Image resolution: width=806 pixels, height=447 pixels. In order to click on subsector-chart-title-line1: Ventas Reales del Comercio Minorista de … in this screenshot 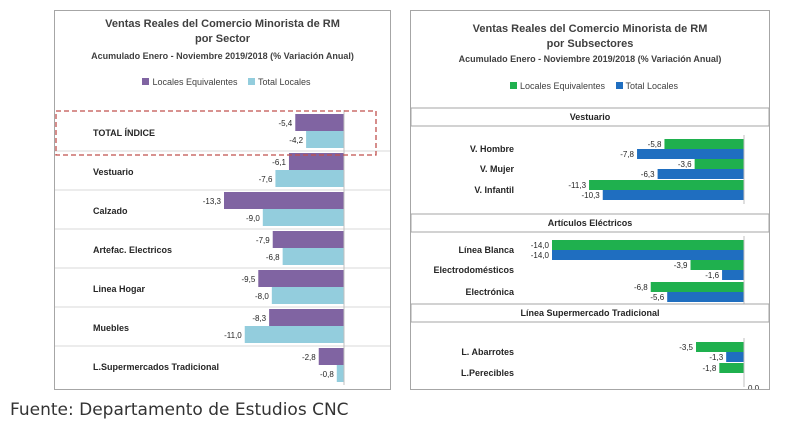, I will do `click(590, 29)`.